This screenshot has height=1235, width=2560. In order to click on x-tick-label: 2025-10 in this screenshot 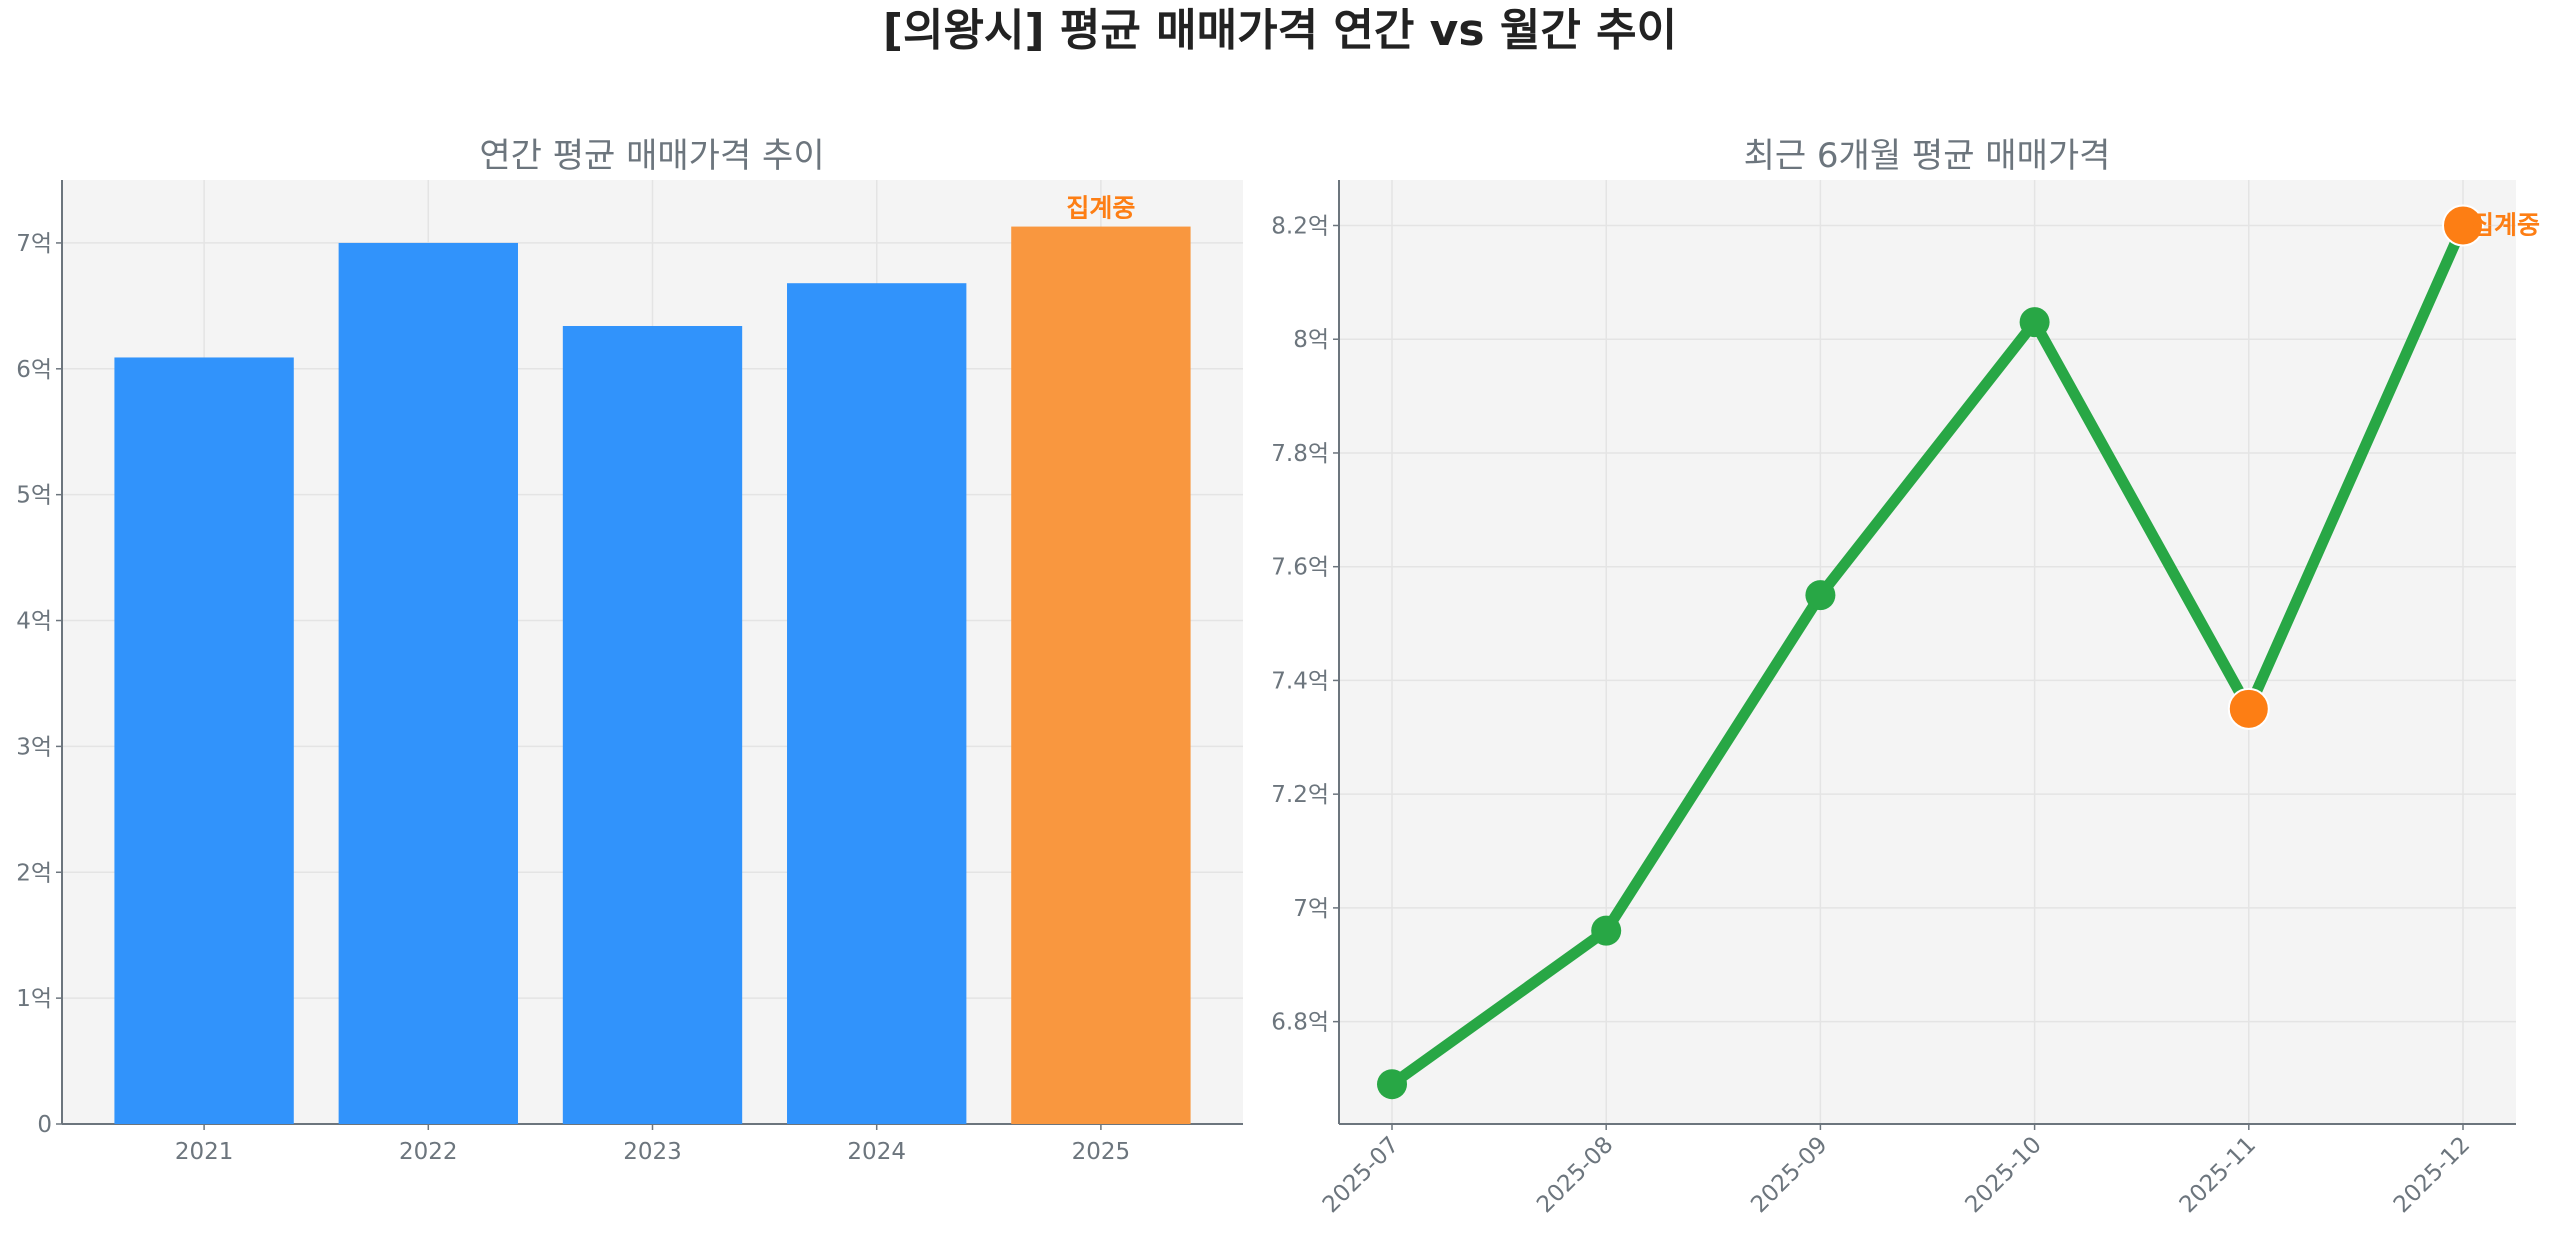, I will do `click(2003, 1175)`.